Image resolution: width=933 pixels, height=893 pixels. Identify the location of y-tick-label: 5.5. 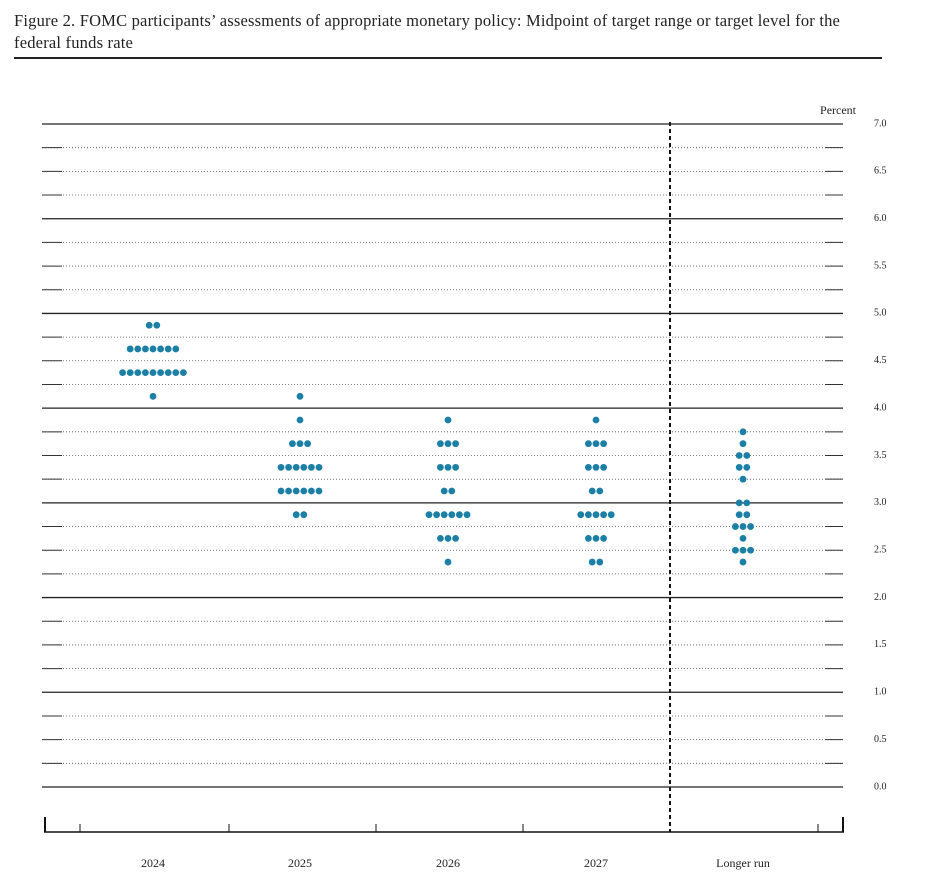
(880, 265).